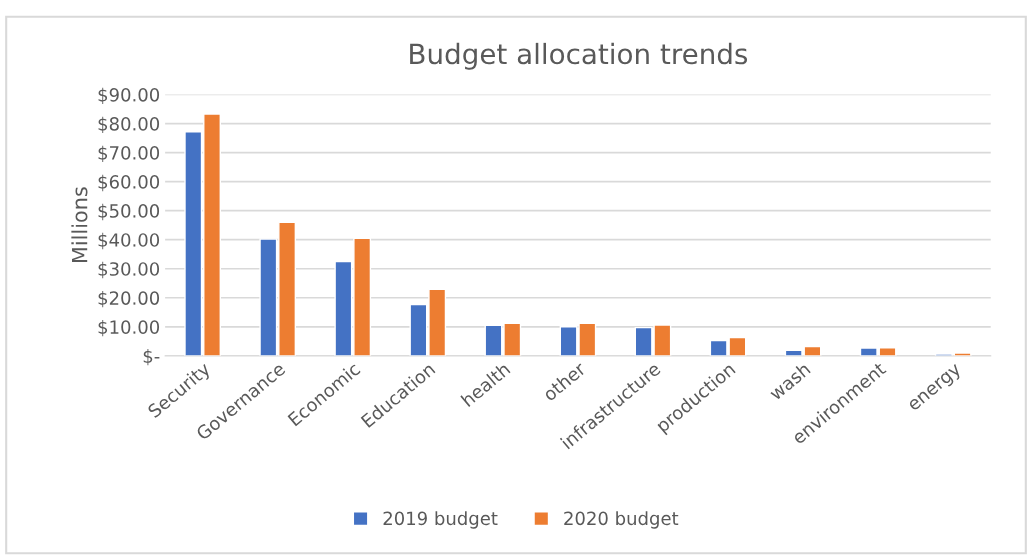 This screenshot has height=556, width=1032. I want to click on y-tick-label: $90.00, so click(129, 96).